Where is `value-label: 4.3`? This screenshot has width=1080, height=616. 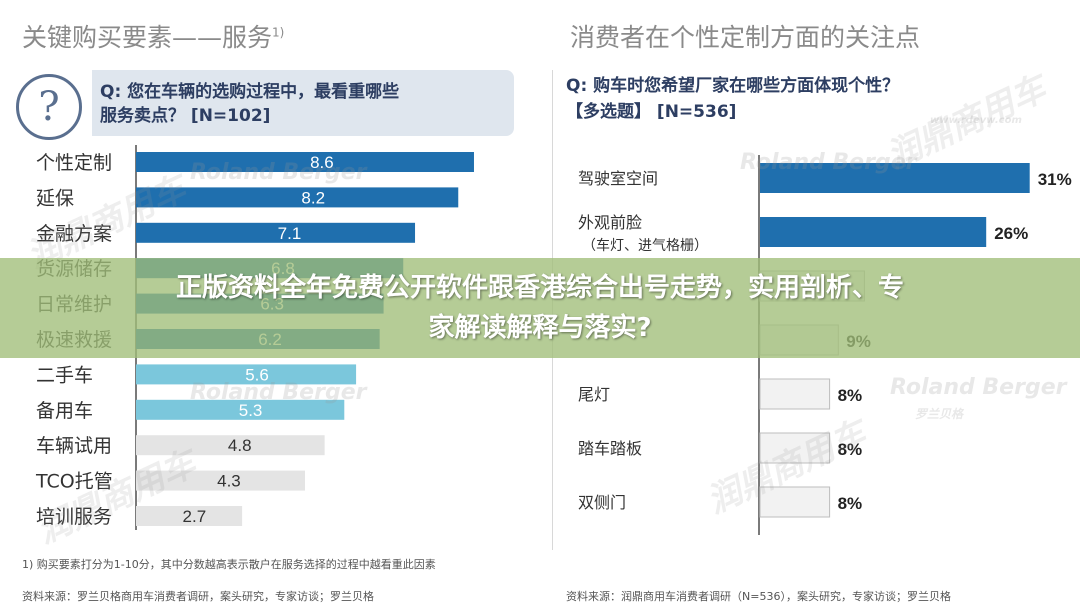 value-label: 4.3 is located at coordinates (229, 481).